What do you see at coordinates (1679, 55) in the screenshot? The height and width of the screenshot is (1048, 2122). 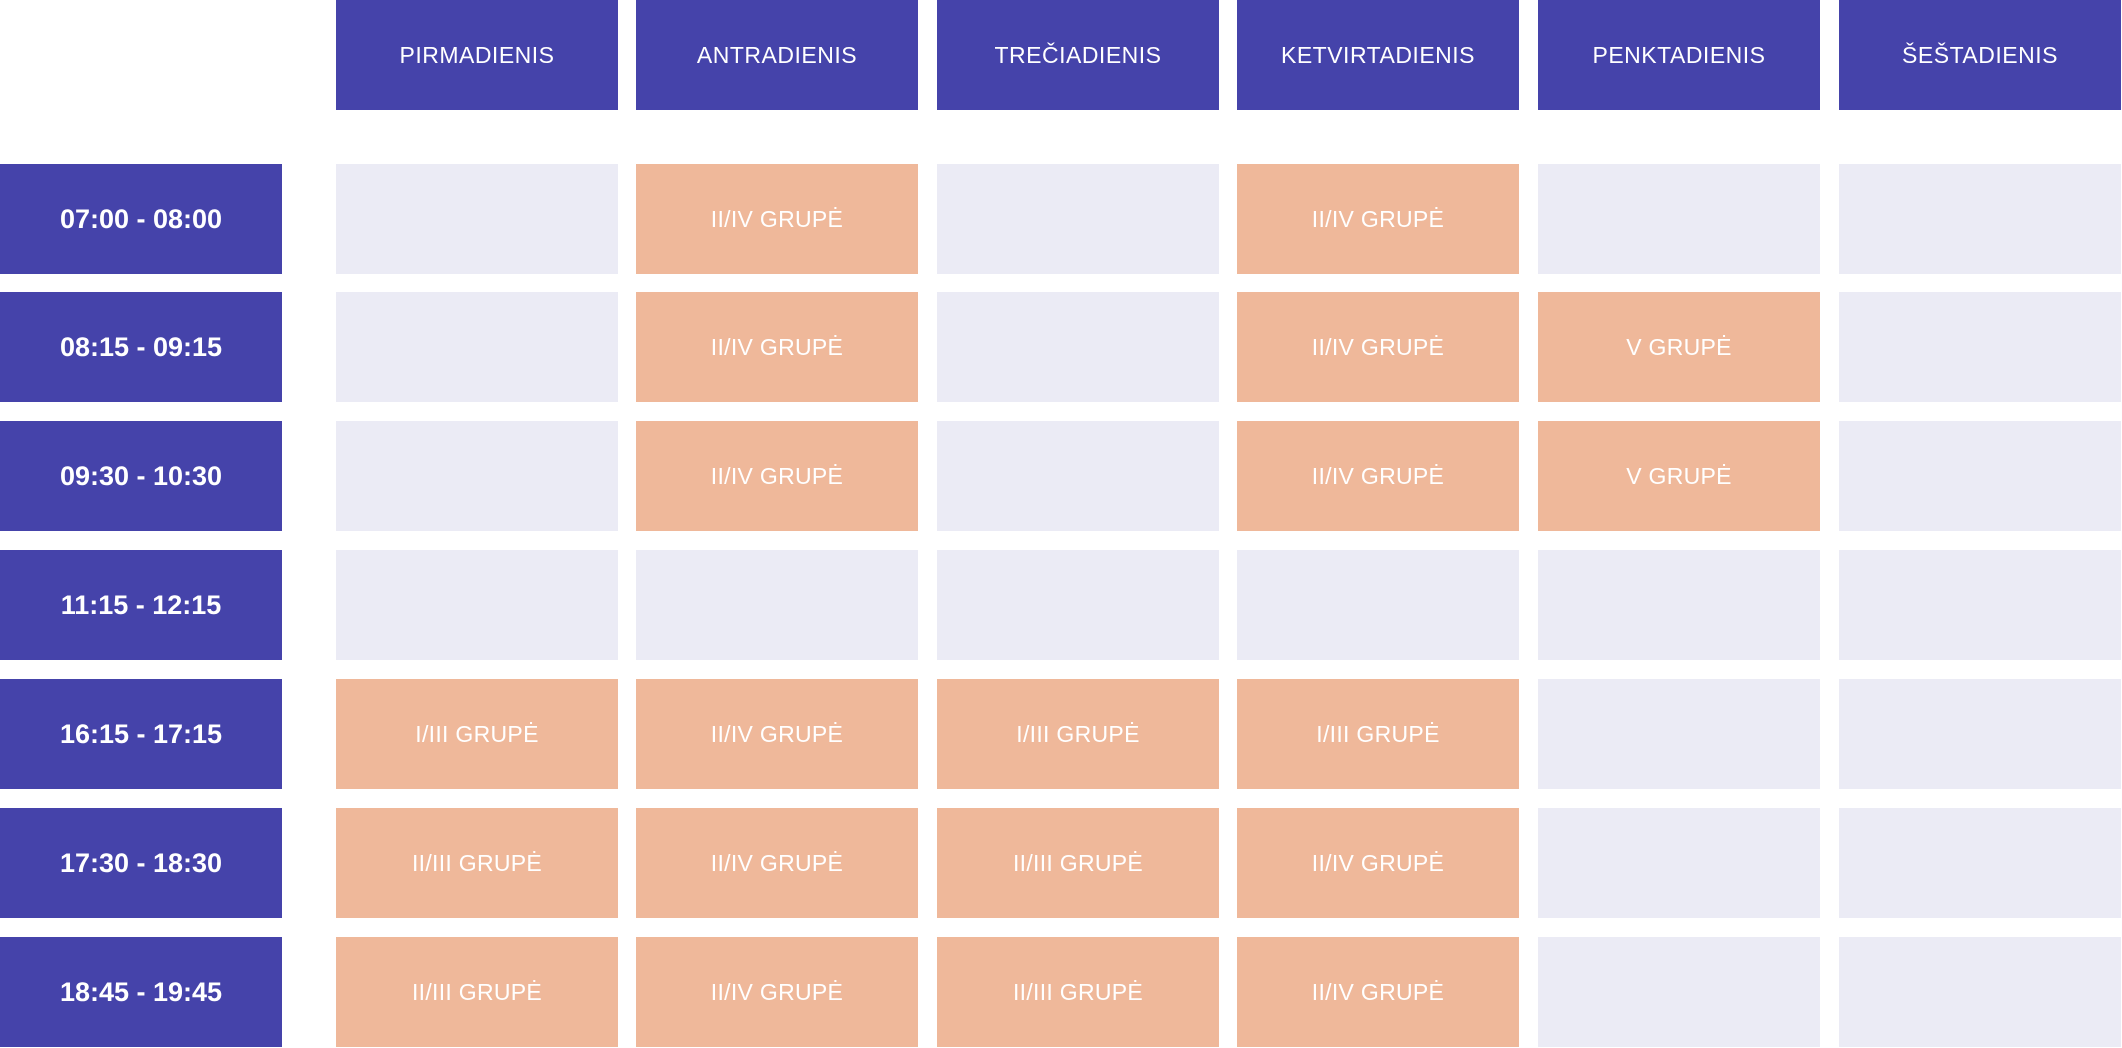 I see `day-header-friday: PENKTADIENIS` at bounding box center [1679, 55].